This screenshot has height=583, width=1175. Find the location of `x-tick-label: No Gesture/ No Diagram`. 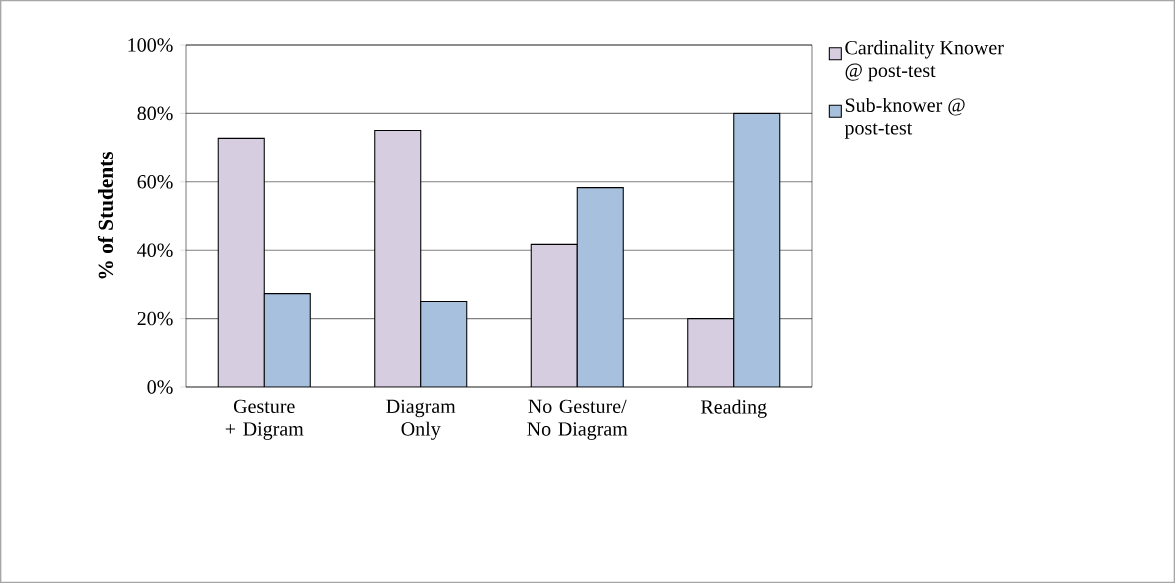

x-tick-label: No Gesture/ No Diagram is located at coordinates (577, 419).